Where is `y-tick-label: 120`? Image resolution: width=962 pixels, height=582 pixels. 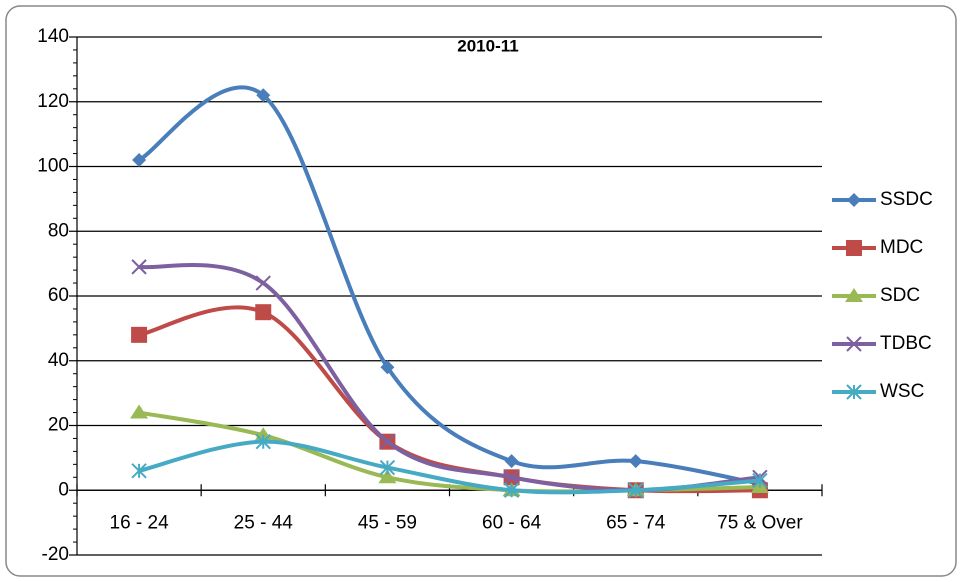
y-tick-label: 120 is located at coordinates (53, 101).